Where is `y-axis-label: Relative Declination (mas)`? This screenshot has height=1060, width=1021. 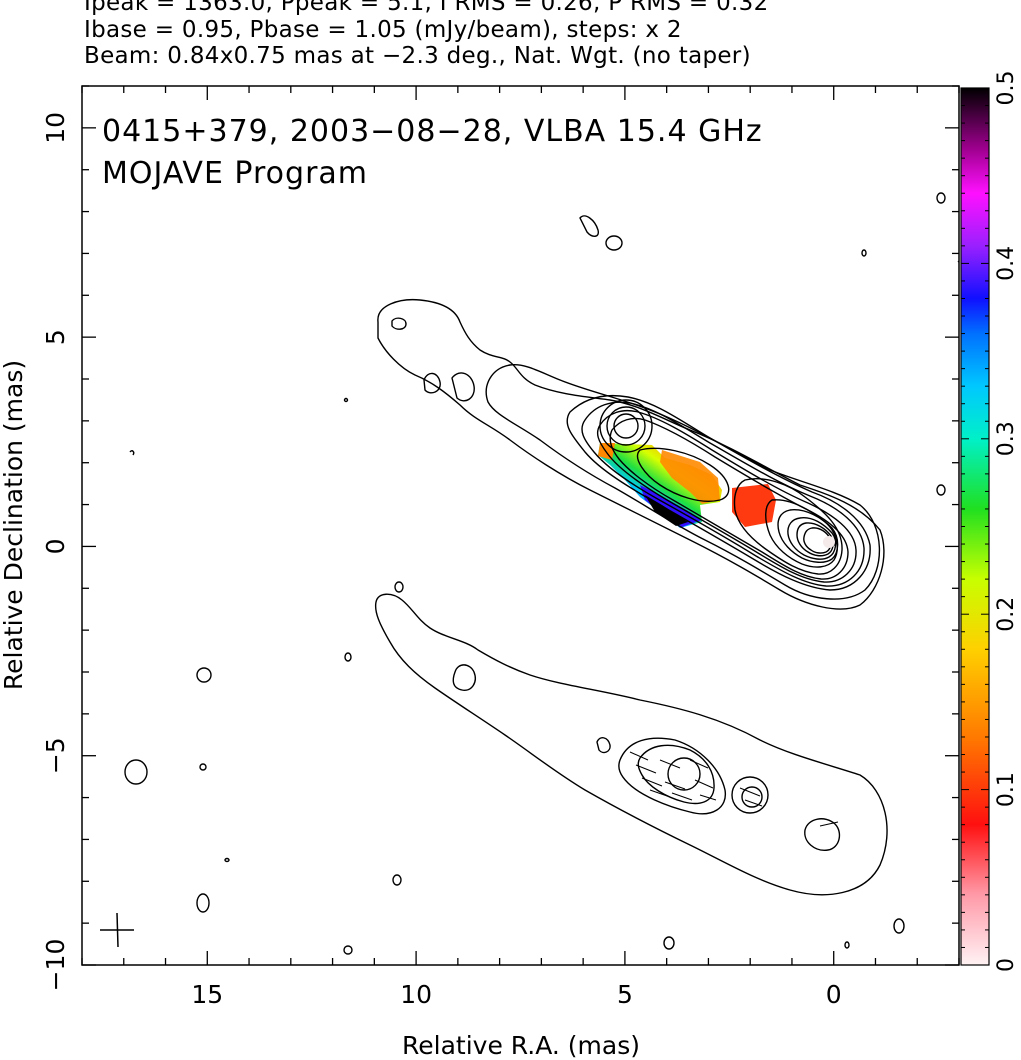
y-axis-label: Relative Declination (mas) is located at coordinates (14, 525).